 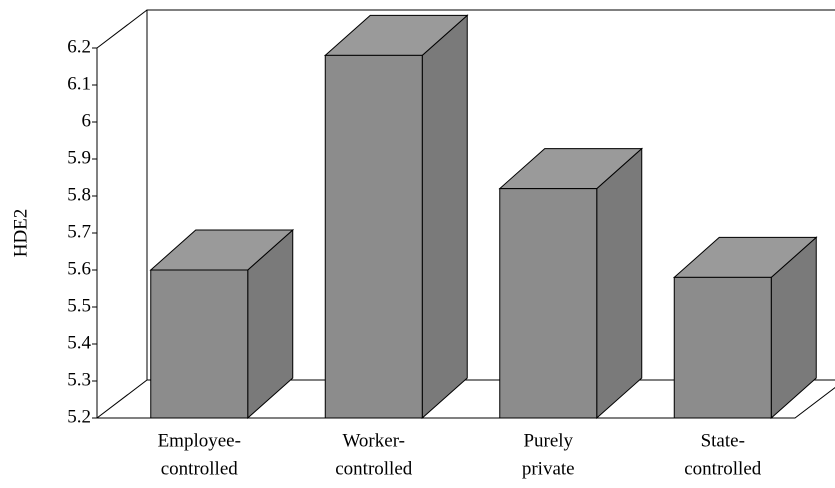 I want to click on x-tick-label: Worker-, so click(x=374, y=440).